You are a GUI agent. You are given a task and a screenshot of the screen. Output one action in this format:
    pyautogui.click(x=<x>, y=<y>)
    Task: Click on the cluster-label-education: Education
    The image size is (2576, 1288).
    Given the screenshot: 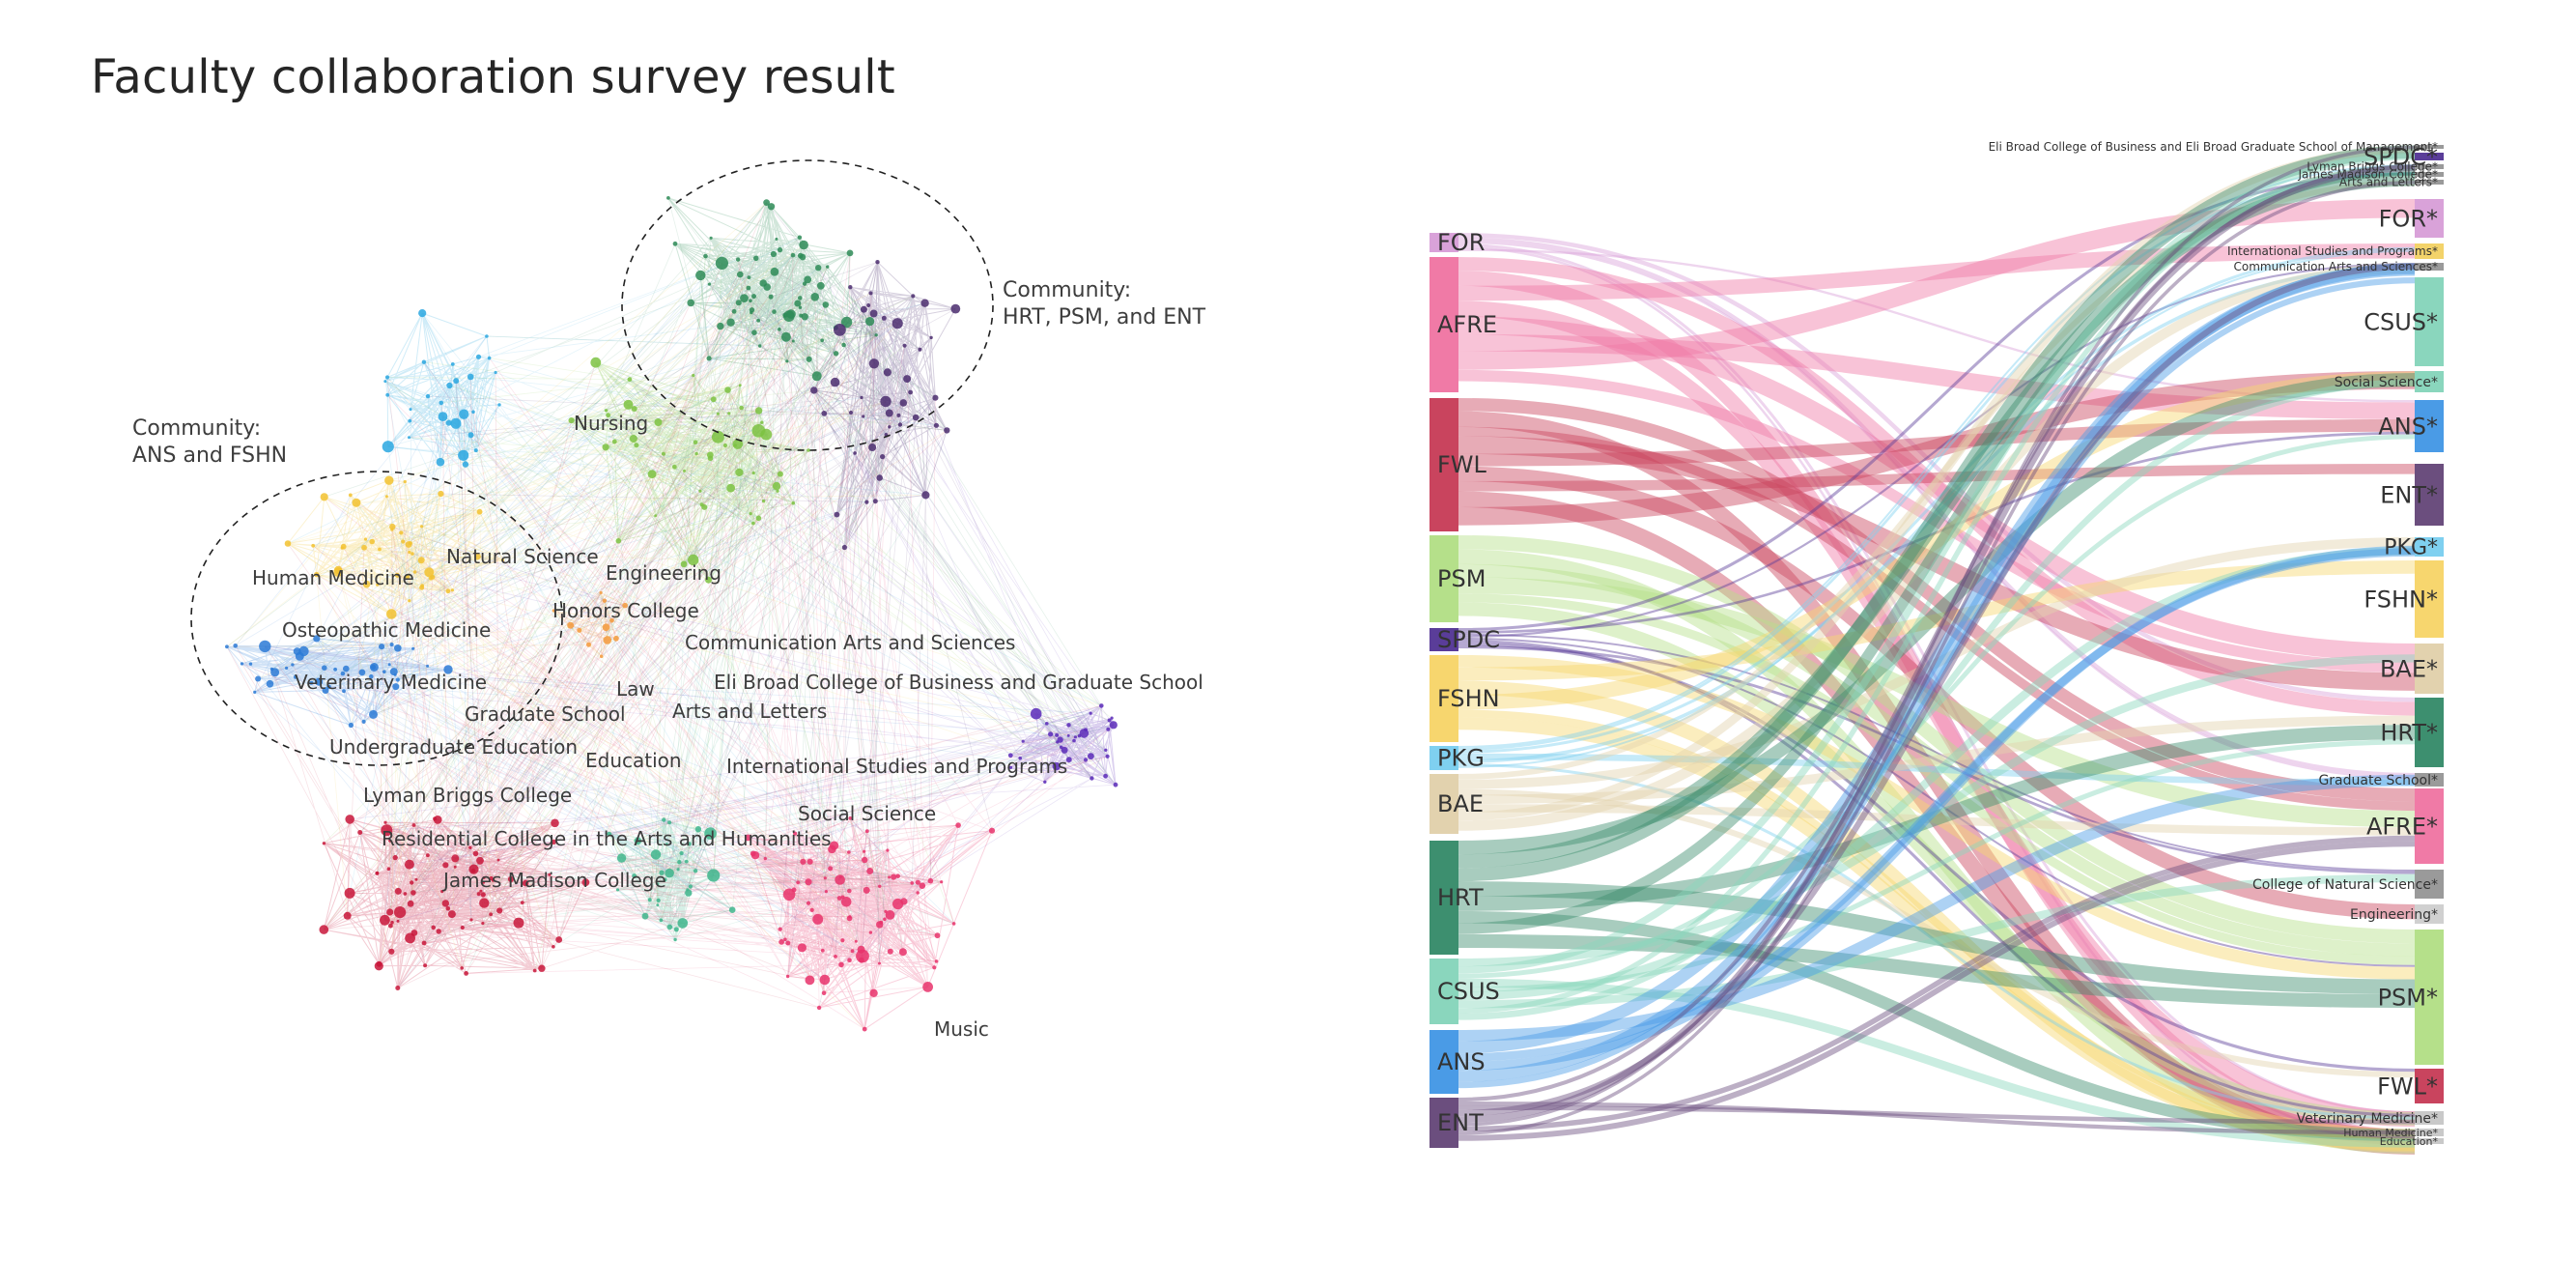 What is the action you would take?
    pyautogui.click(x=633, y=761)
    